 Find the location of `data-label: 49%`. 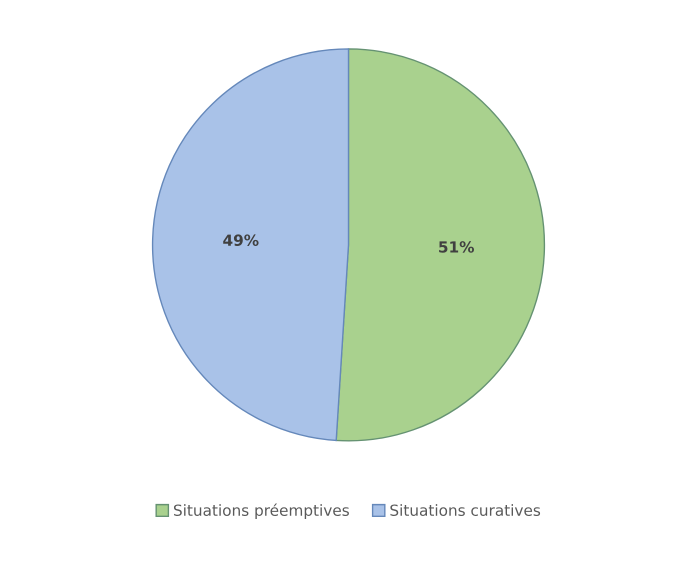

data-label: 49% is located at coordinates (241, 240).